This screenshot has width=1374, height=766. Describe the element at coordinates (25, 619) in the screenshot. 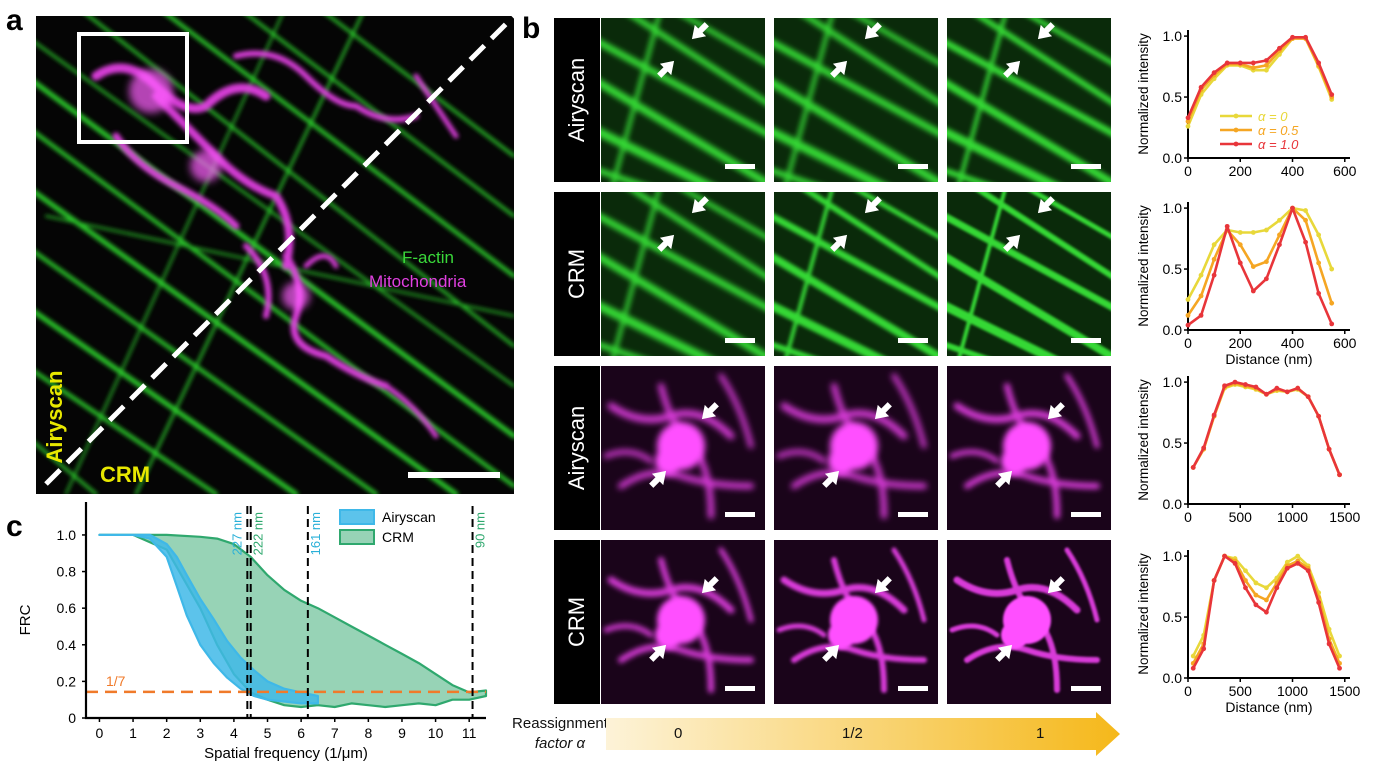

I see `y-axis-label: FRC` at that location.